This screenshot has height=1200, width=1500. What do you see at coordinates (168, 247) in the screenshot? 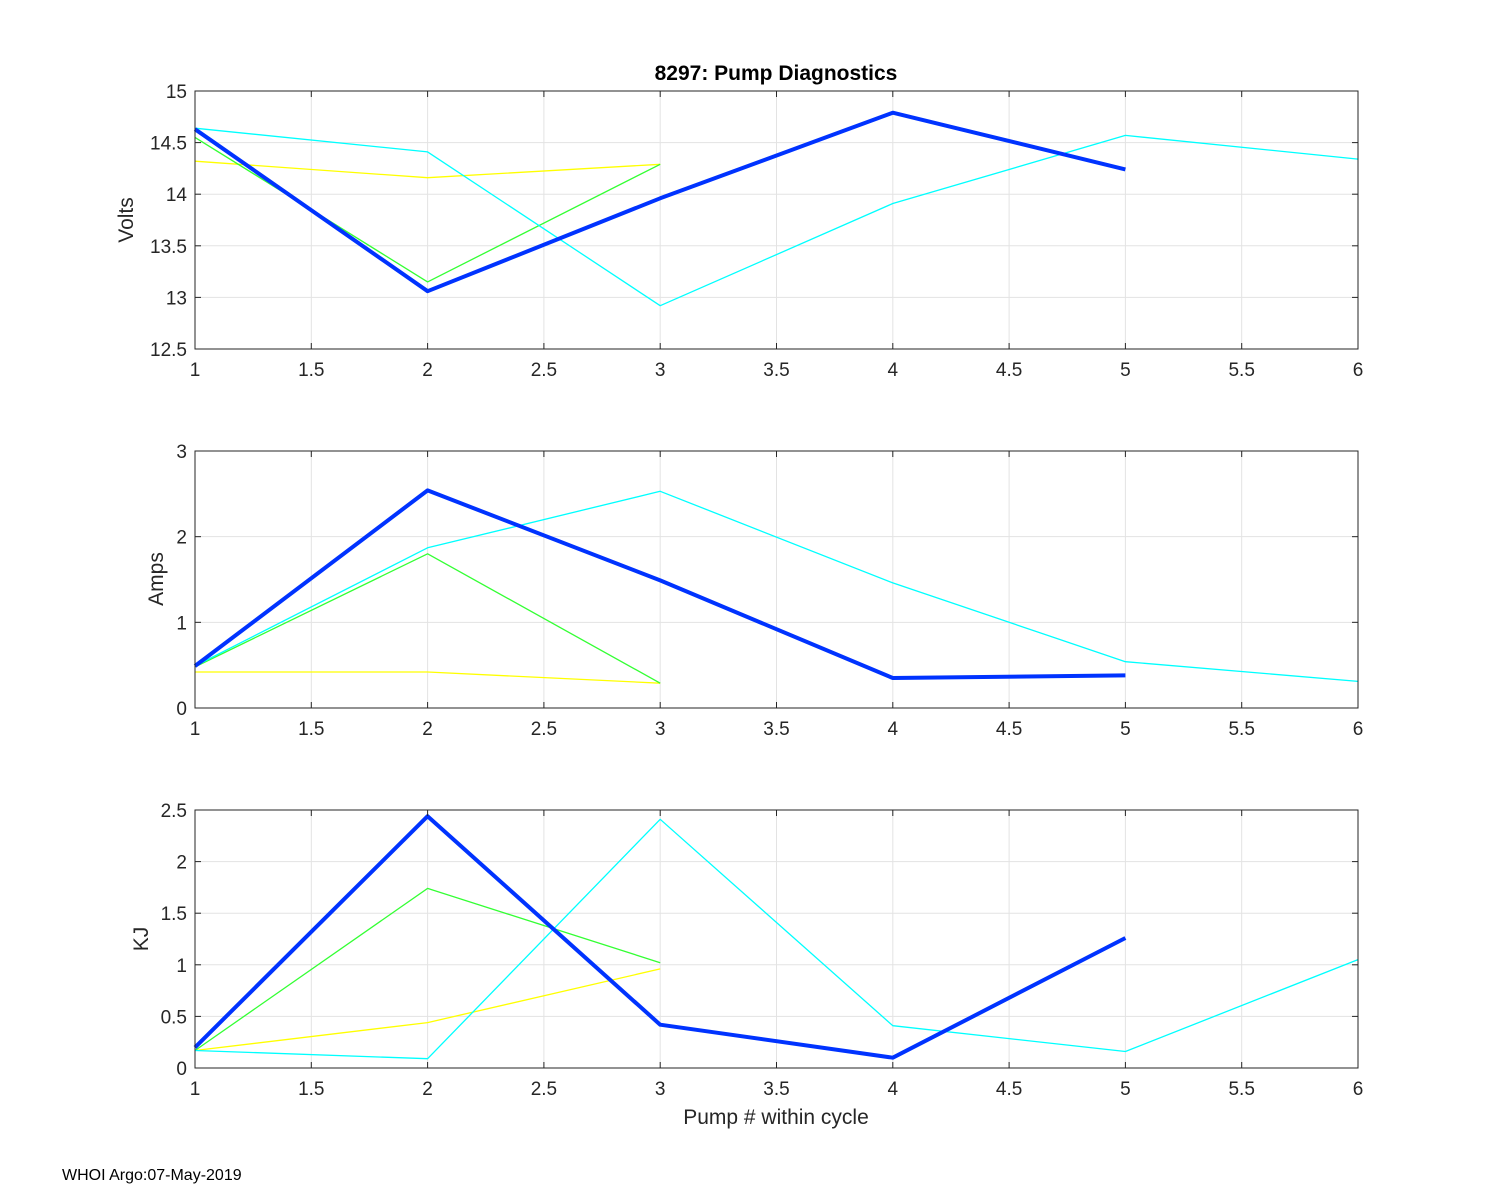
I see `volts-y-tick-label: 13.5` at bounding box center [168, 247].